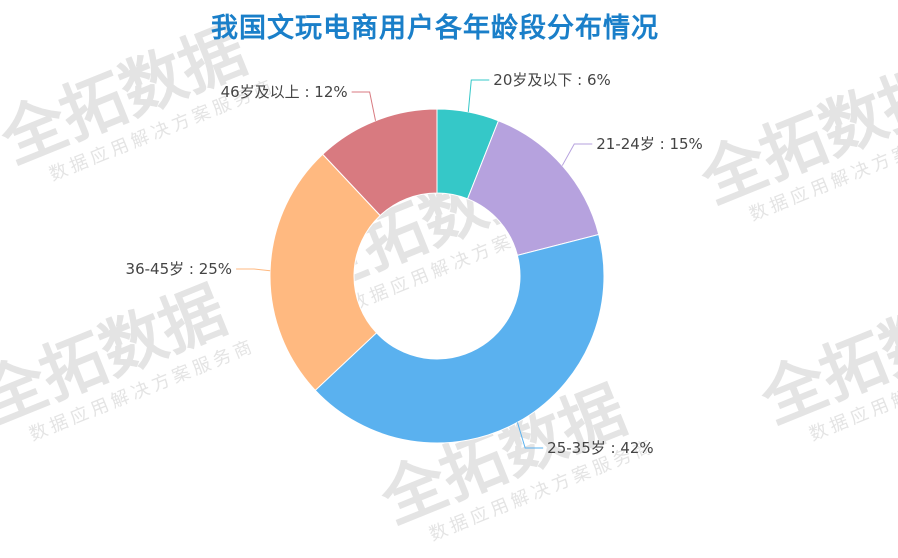 This screenshot has height=558, width=898. Describe the element at coordinates (179, 269) in the screenshot. I see `slice-label: 36-45岁 : 25%` at that location.